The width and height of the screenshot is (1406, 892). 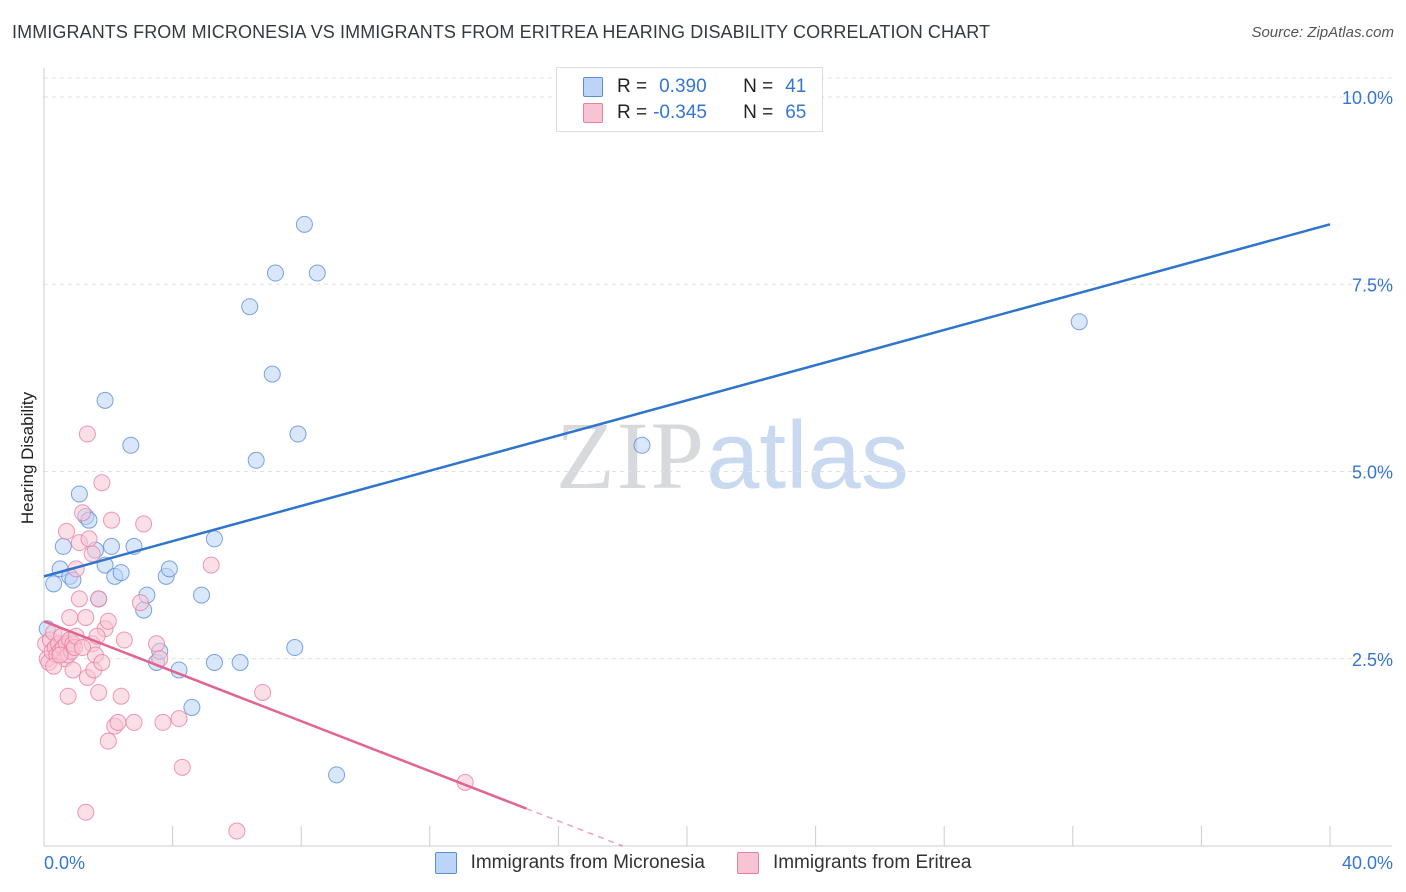 I want to click on legend-n-value: 65, so click(x=796, y=112).